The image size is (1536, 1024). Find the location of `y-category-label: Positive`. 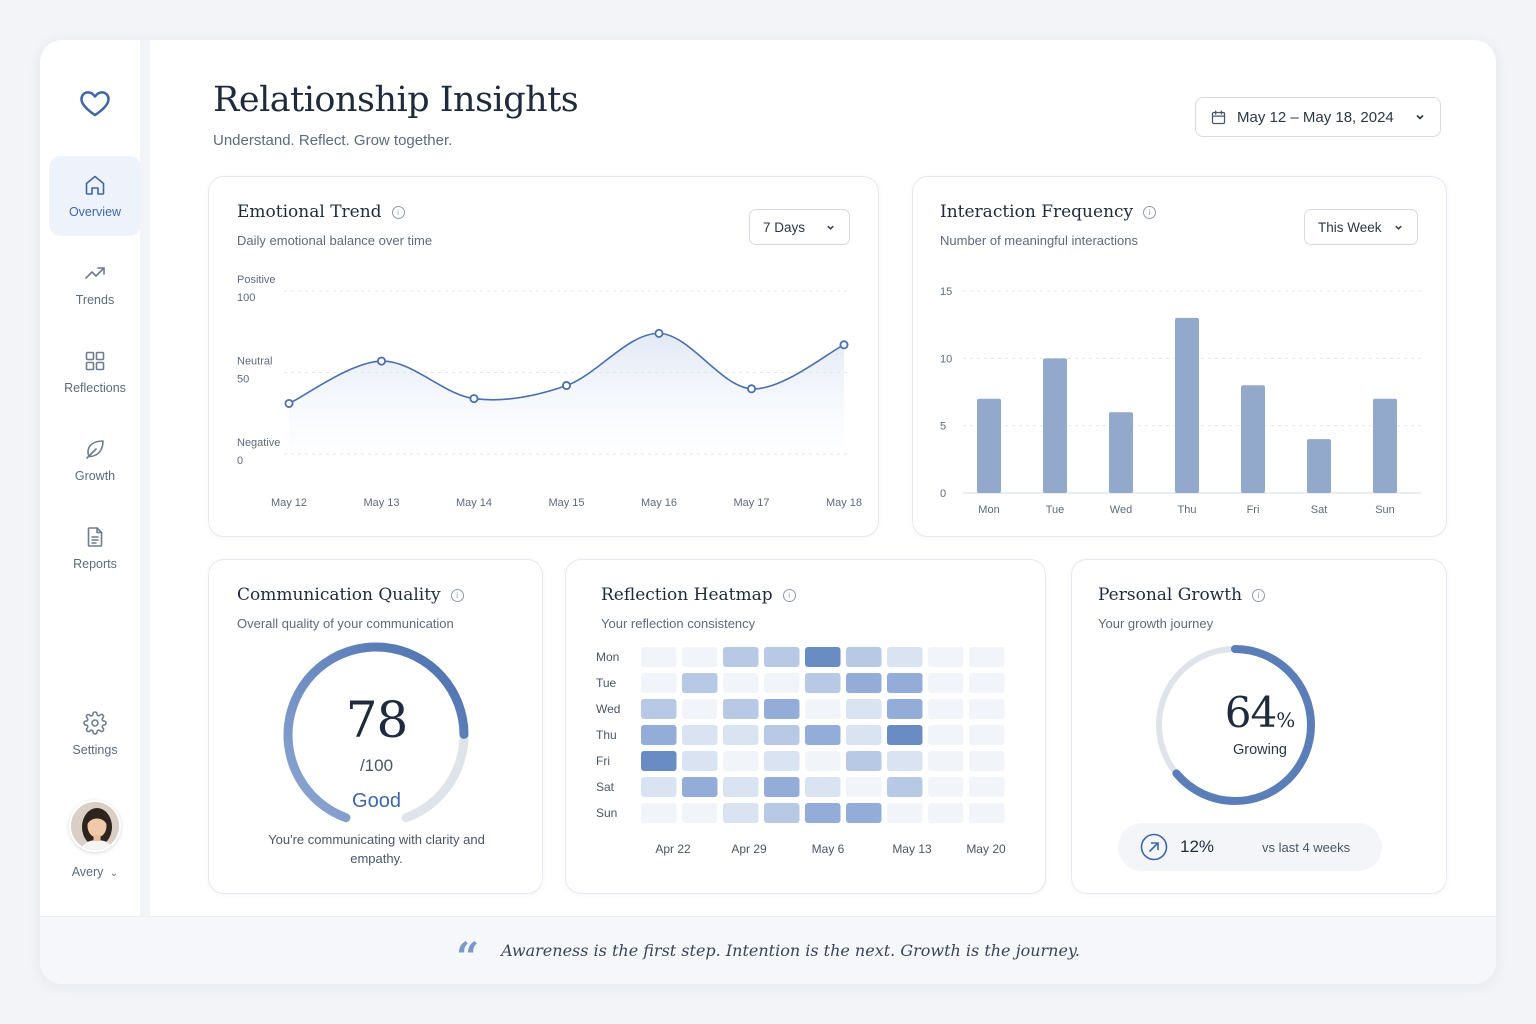

y-category-label: Positive is located at coordinates (256, 280).